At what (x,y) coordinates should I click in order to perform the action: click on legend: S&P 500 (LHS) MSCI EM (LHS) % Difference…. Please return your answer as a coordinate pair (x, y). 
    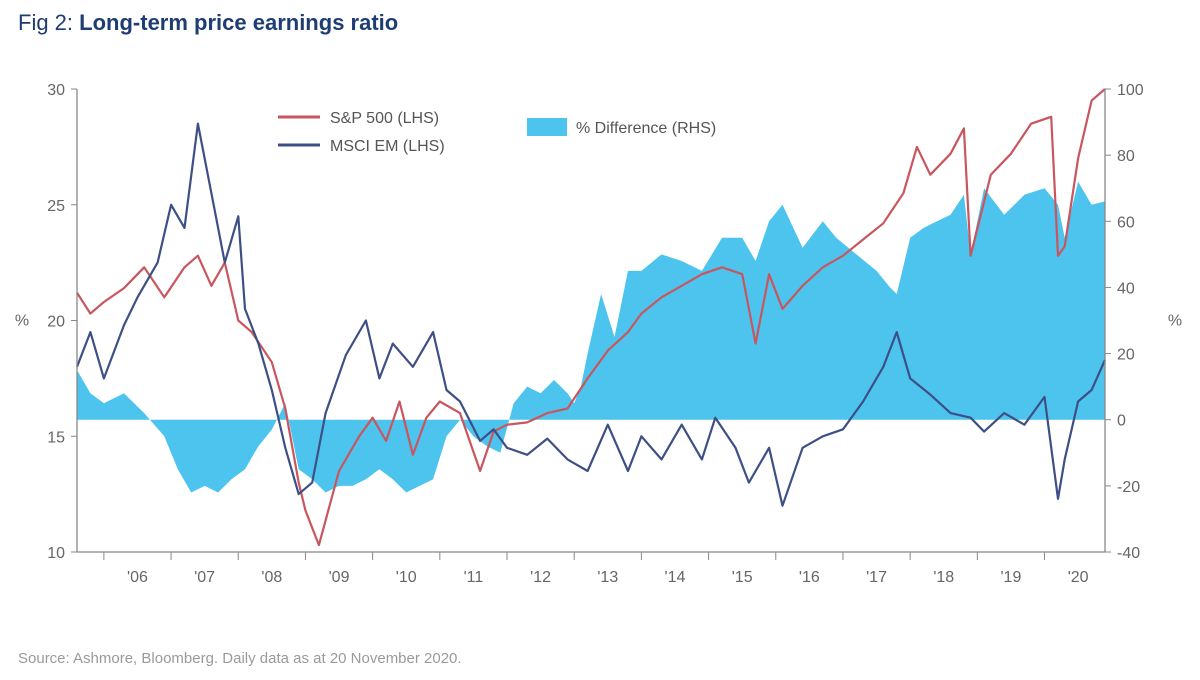
    Looking at the image, I should click on (497, 132).